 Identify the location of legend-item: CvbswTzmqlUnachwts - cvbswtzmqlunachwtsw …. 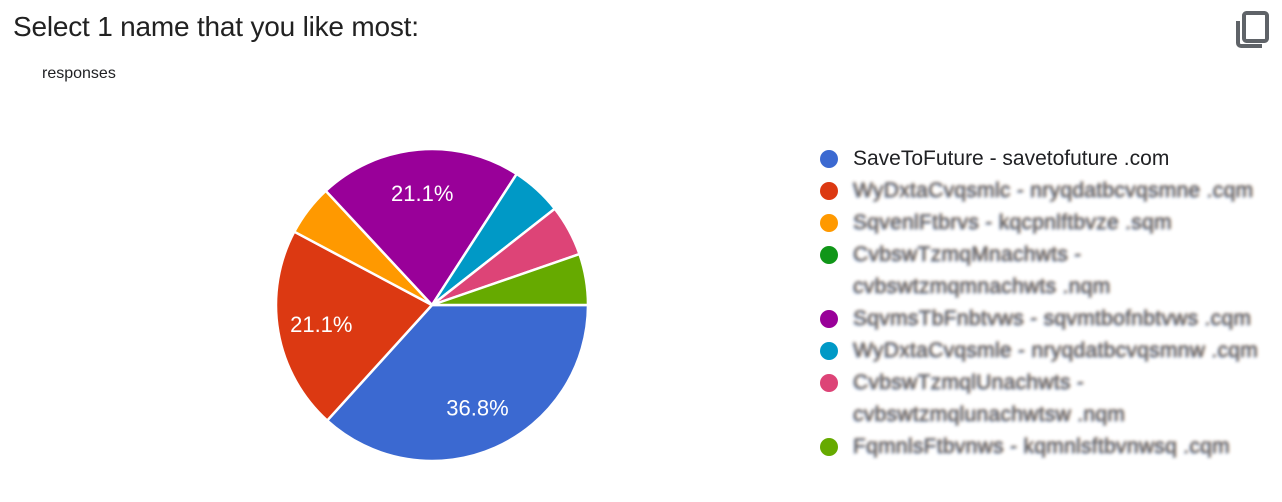
(1040, 399).